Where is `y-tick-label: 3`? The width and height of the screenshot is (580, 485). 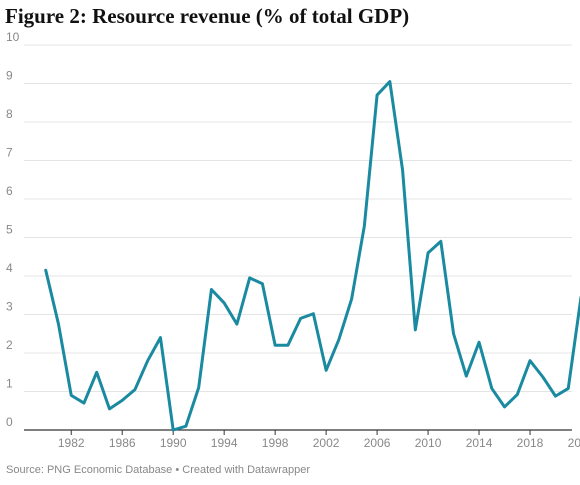
y-tick-label: 3 is located at coordinates (9, 307).